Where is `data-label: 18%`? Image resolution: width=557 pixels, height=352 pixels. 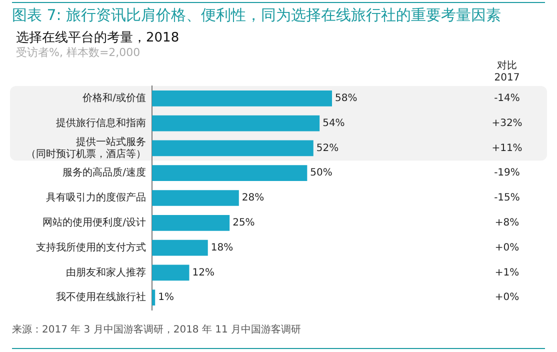
data-label: 18% is located at coordinates (222, 248).